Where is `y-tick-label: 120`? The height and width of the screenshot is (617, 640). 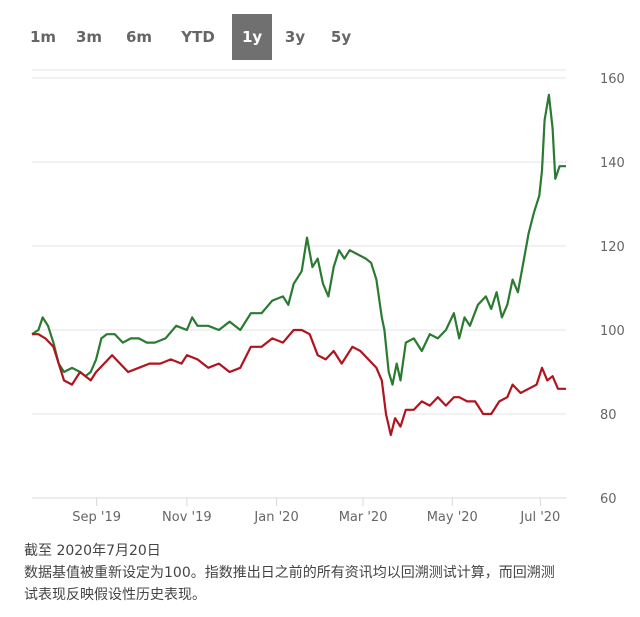 y-tick-label: 120 is located at coordinates (612, 247).